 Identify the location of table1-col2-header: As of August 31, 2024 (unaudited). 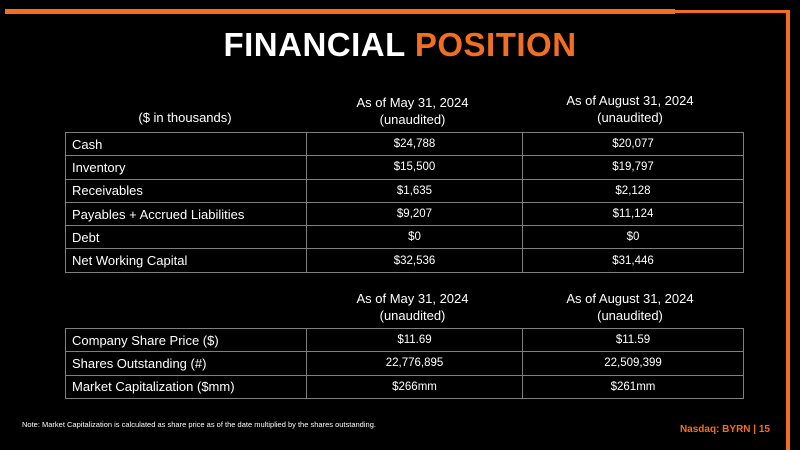
(630, 109).